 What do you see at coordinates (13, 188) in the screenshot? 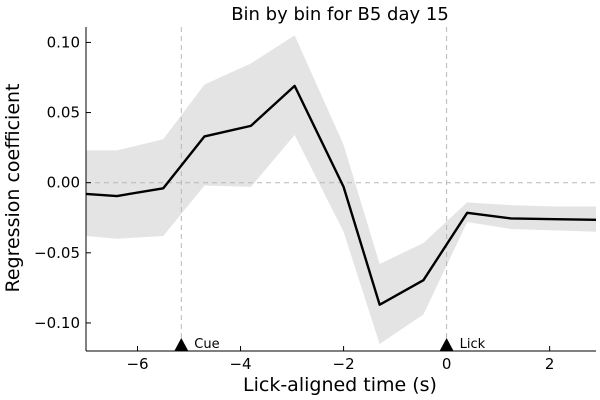
I see `y-axis-label: Regression coefficient` at bounding box center [13, 188].